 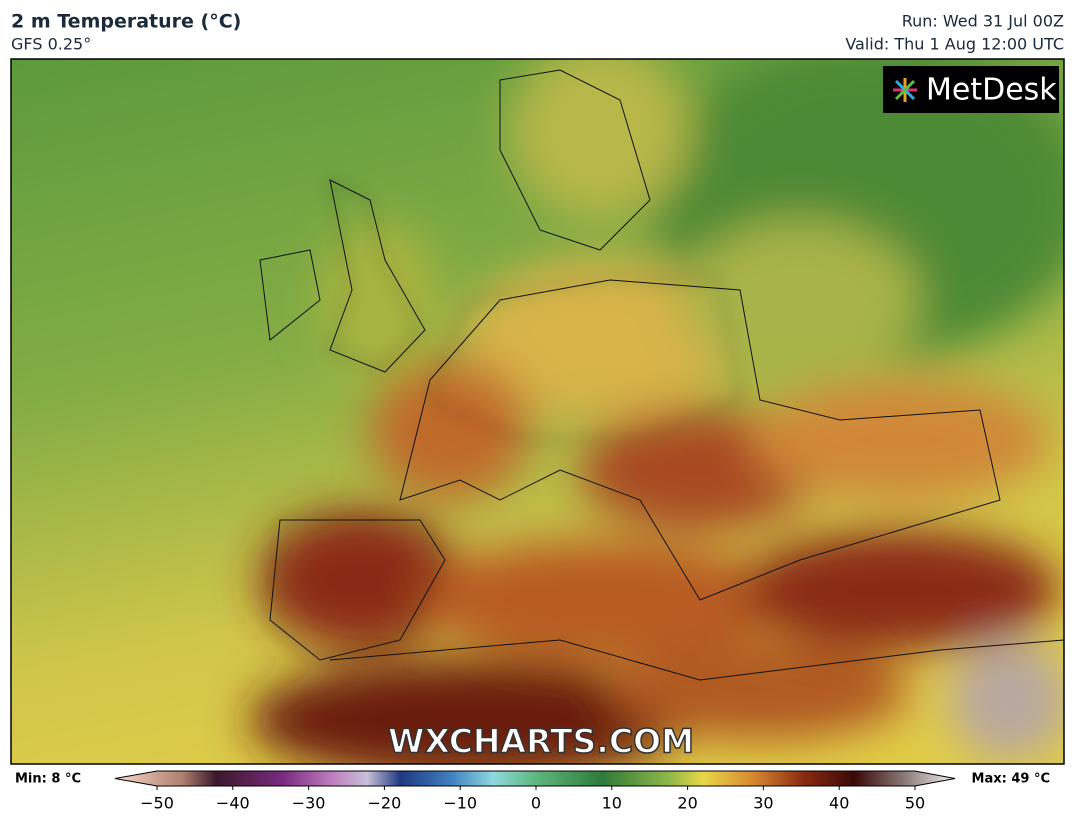 What do you see at coordinates (954, 44) in the screenshot?
I see `valid: Valid: Thu 1 Aug 12:00 UTC` at bounding box center [954, 44].